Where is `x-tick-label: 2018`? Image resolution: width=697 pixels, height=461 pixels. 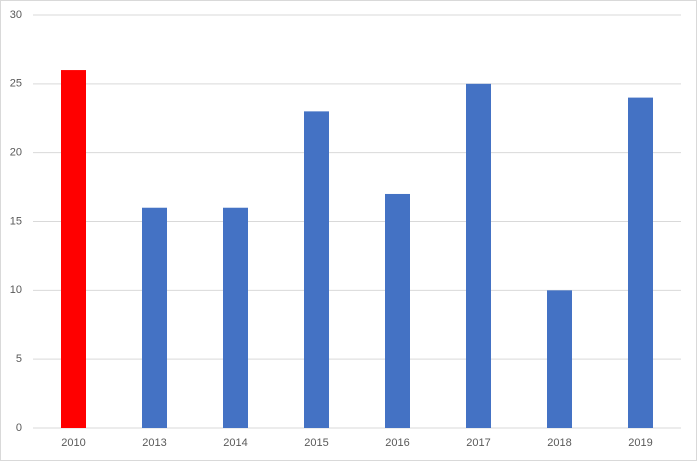 x-tick-label: 2018 is located at coordinates (559, 443).